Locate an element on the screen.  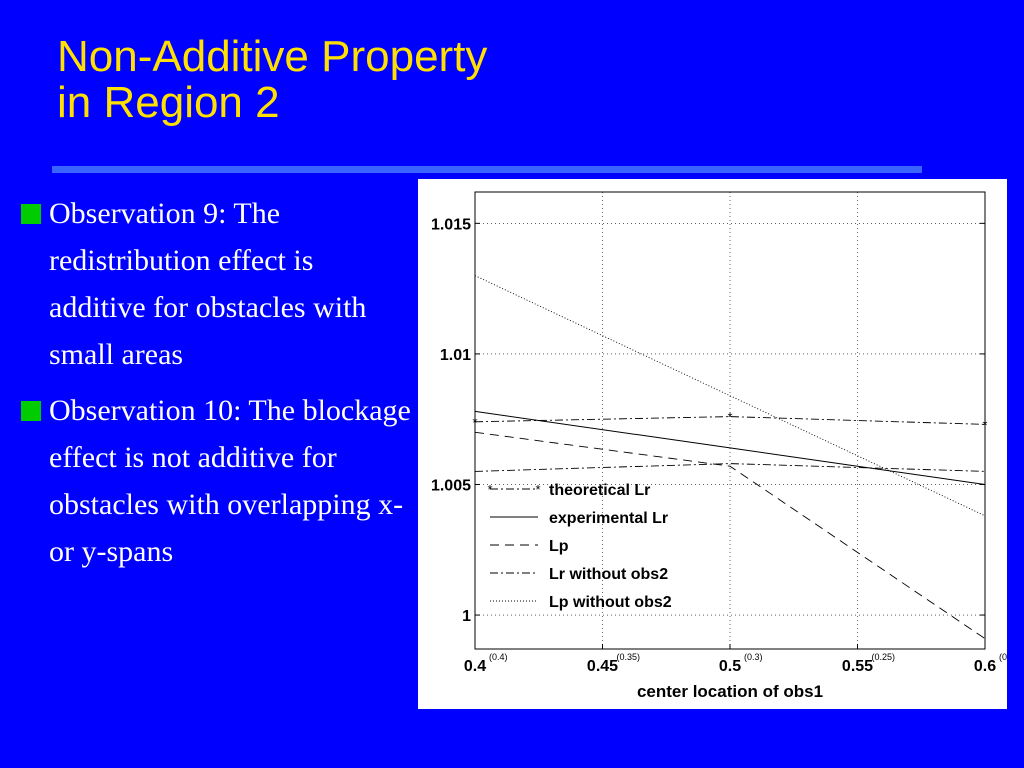
title-divider is located at coordinates (487, 169).